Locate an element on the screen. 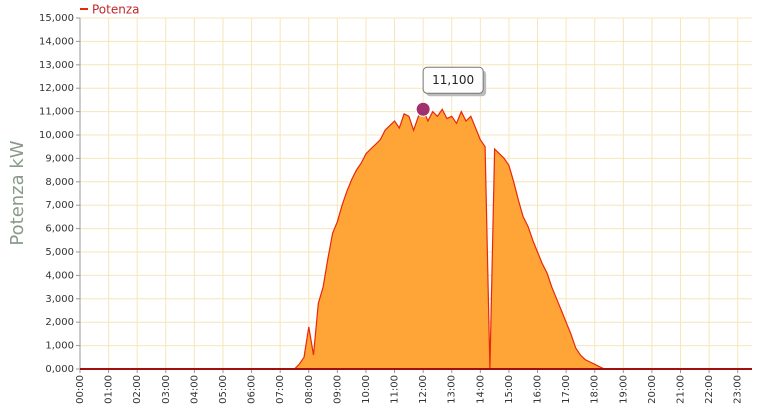  highlight-marker is located at coordinates (423, 109).